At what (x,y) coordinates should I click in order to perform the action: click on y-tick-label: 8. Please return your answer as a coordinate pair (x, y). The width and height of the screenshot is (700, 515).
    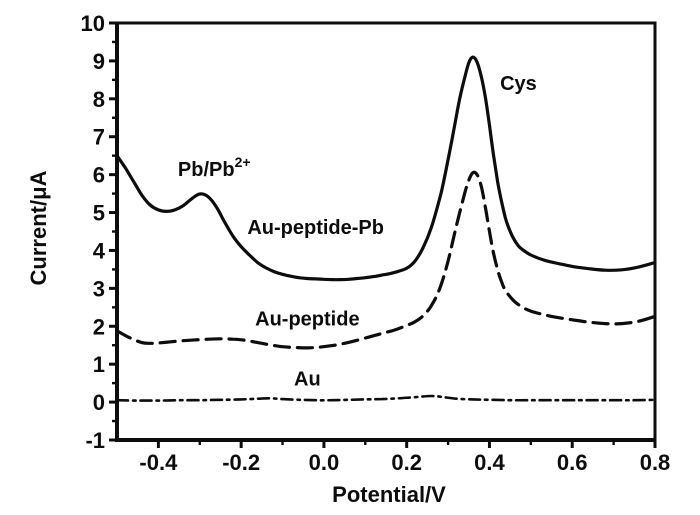
    Looking at the image, I should click on (99, 99).